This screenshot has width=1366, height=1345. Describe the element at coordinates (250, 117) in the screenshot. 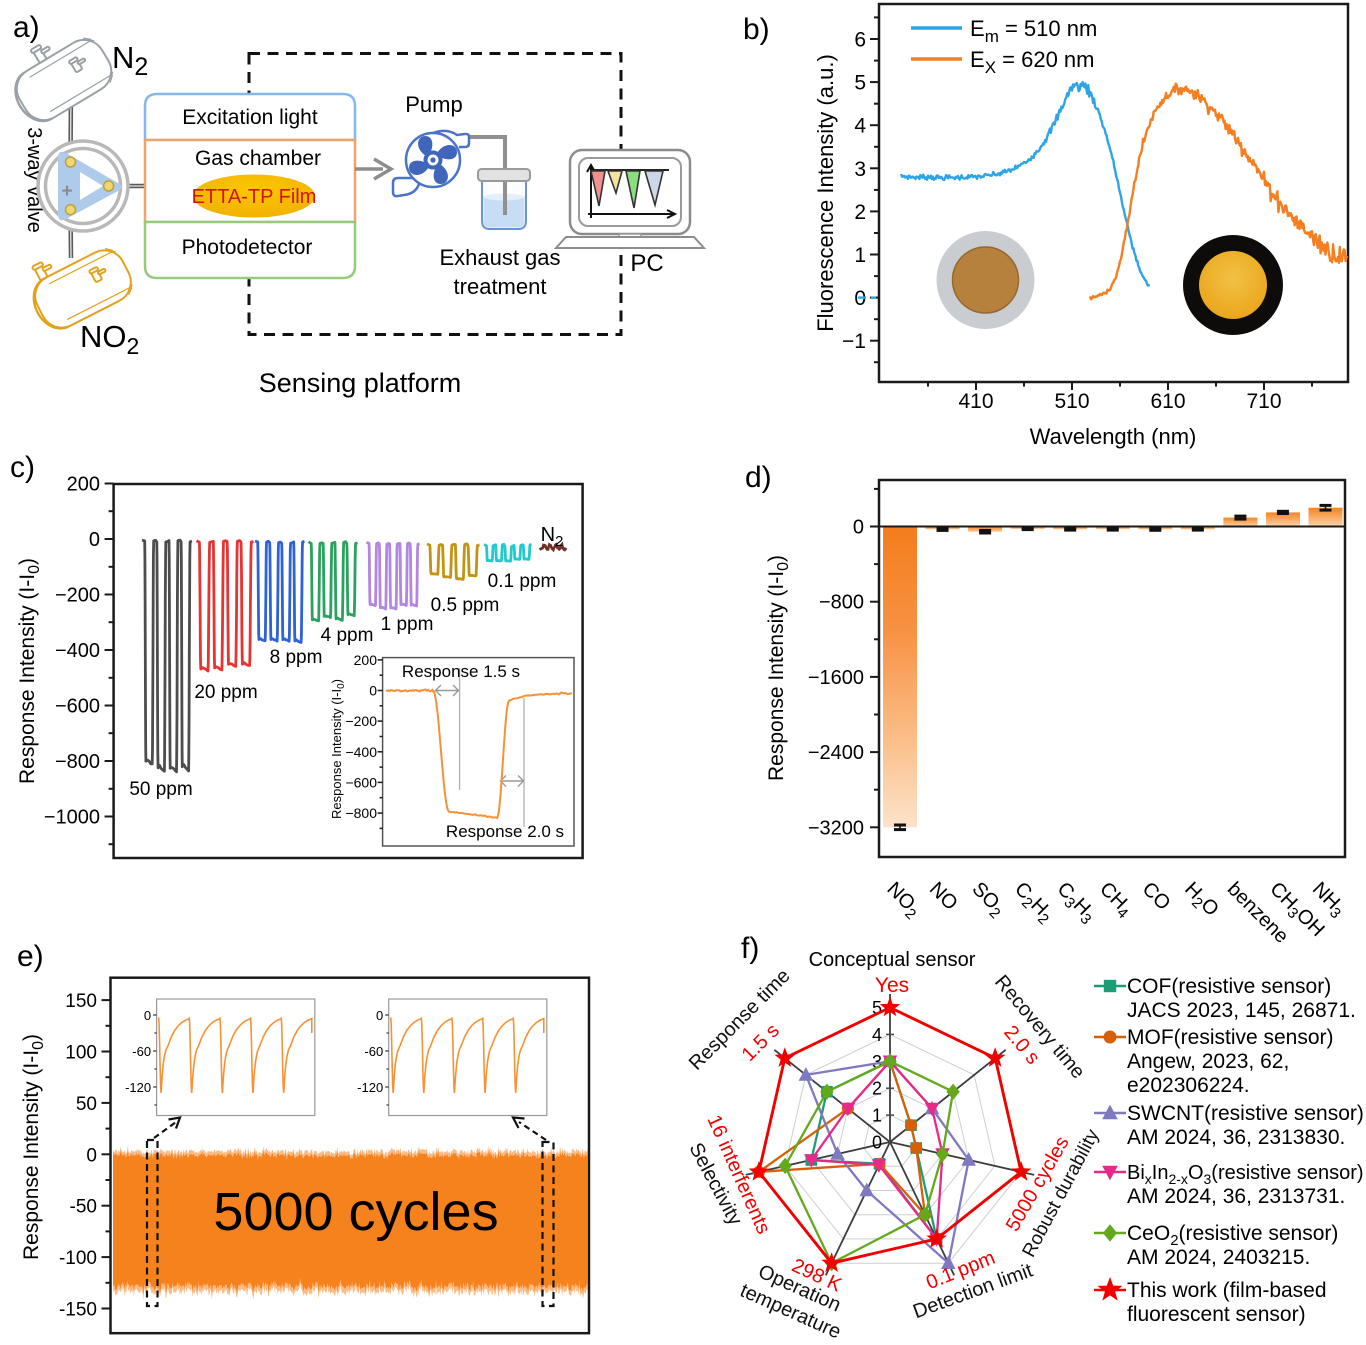

I see `svg-text: Excitation light` at that location.